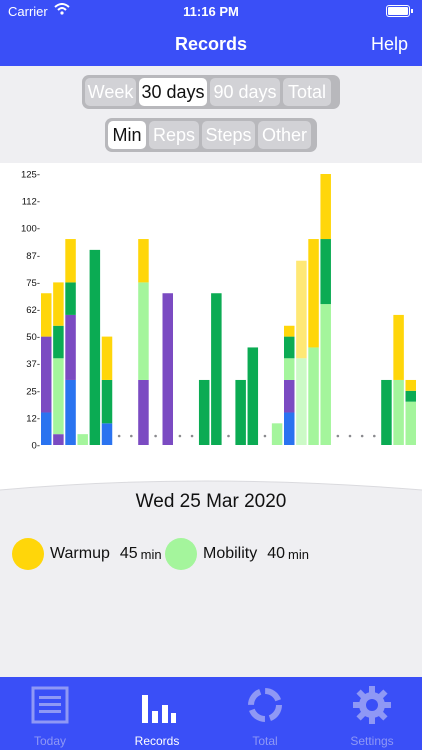 The height and width of the screenshot is (750, 422). I want to click on mobility-value: 40, so click(276, 553).